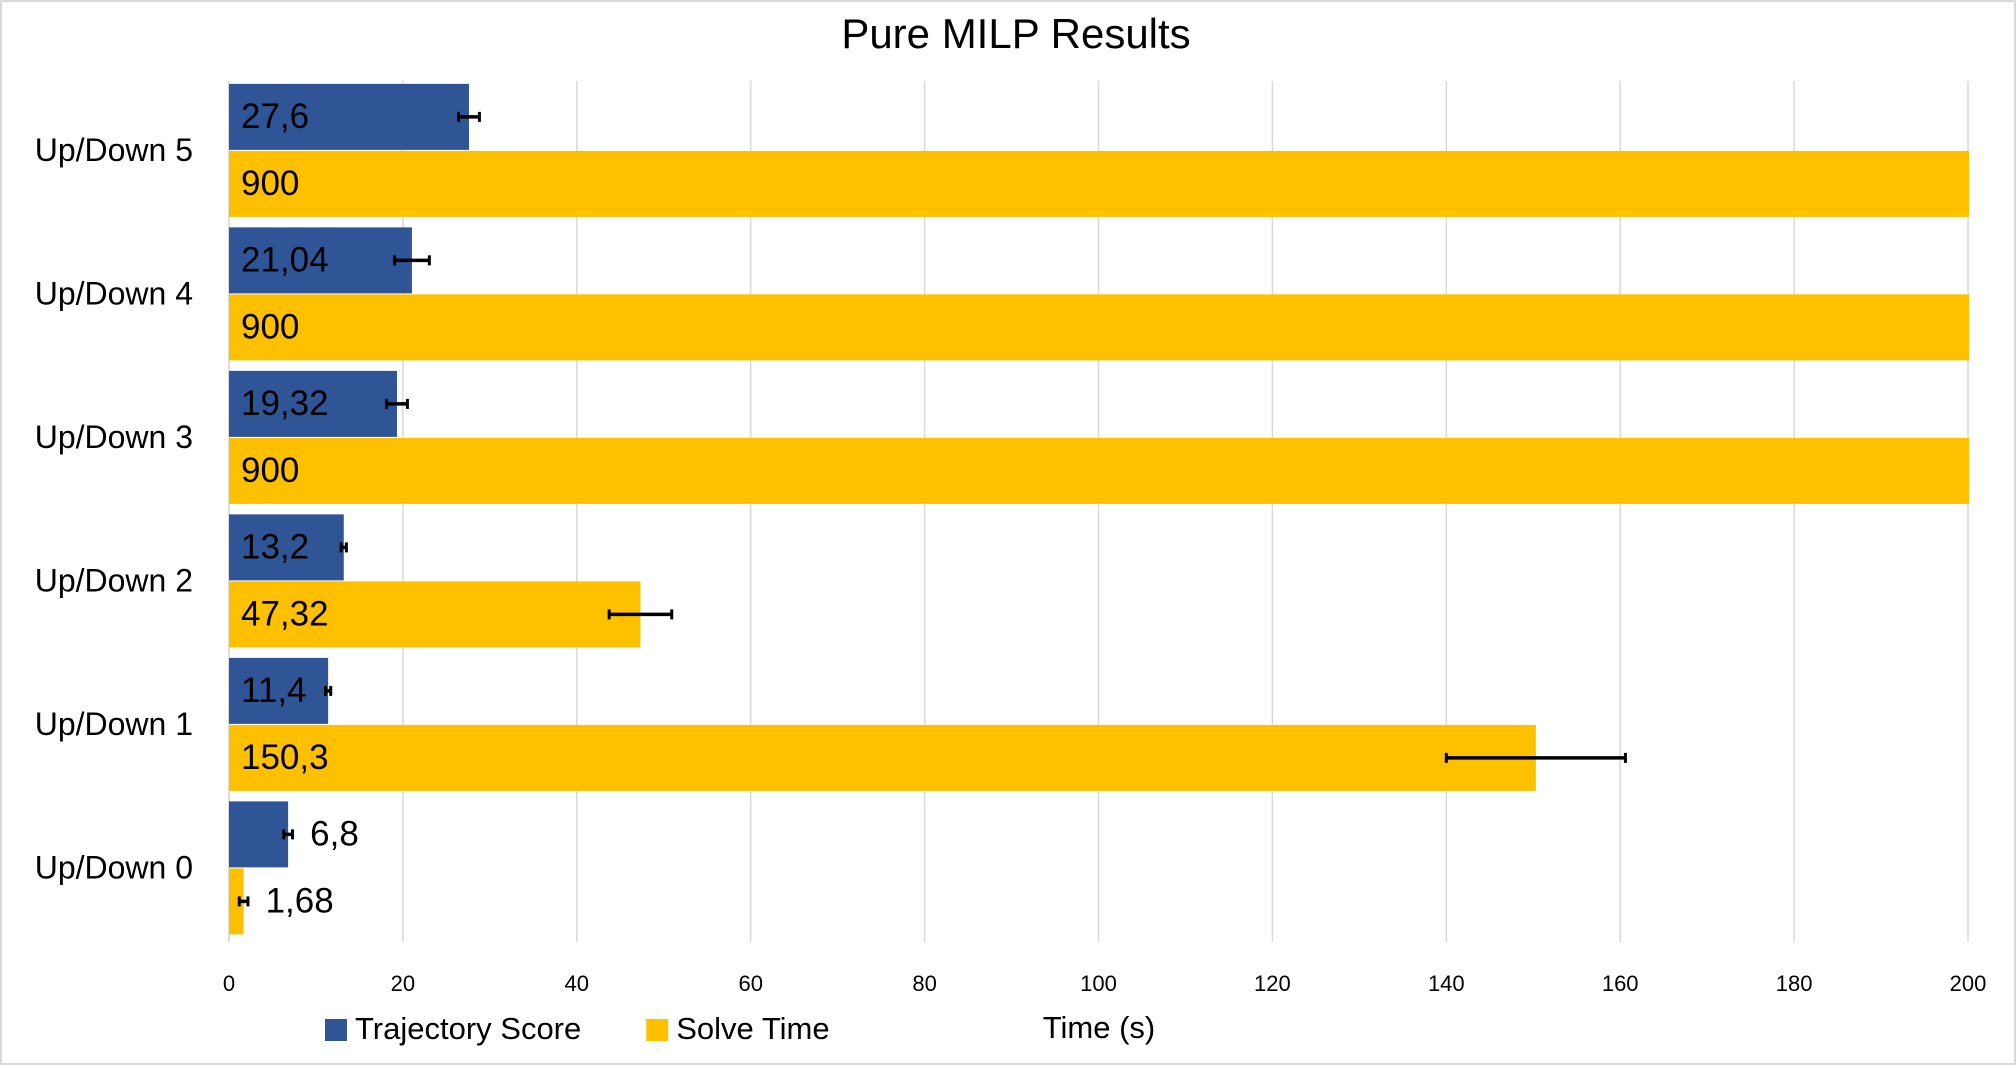 This screenshot has height=1065, width=2016. What do you see at coordinates (285, 614) in the screenshot?
I see `data-label: 47,32` at bounding box center [285, 614].